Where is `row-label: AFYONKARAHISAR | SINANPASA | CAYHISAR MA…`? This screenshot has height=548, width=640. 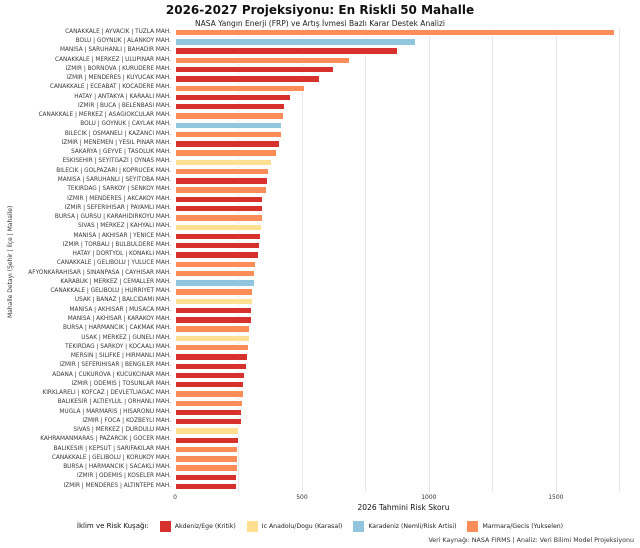
row-label: AFYONKARAHISAR | SINANPASA | CAYHISAR MA… is located at coordinates (99, 272).